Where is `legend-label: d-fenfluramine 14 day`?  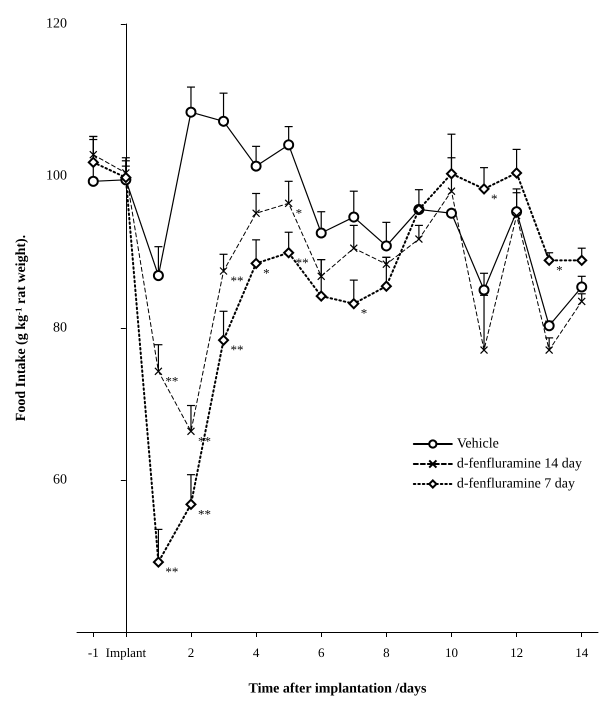 legend-label: d-fenfluramine 14 day is located at coordinates (519, 464).